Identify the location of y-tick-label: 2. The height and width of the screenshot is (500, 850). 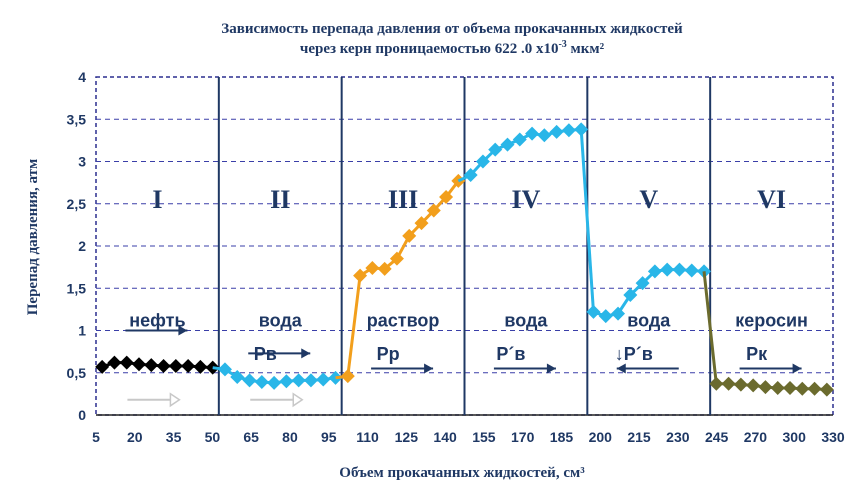
(82, 246).